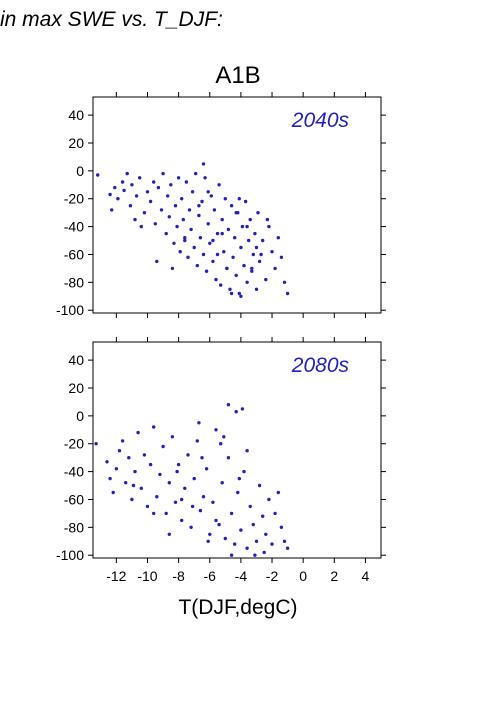  I want to click on x-tick-label: -8, so click(178, 576).